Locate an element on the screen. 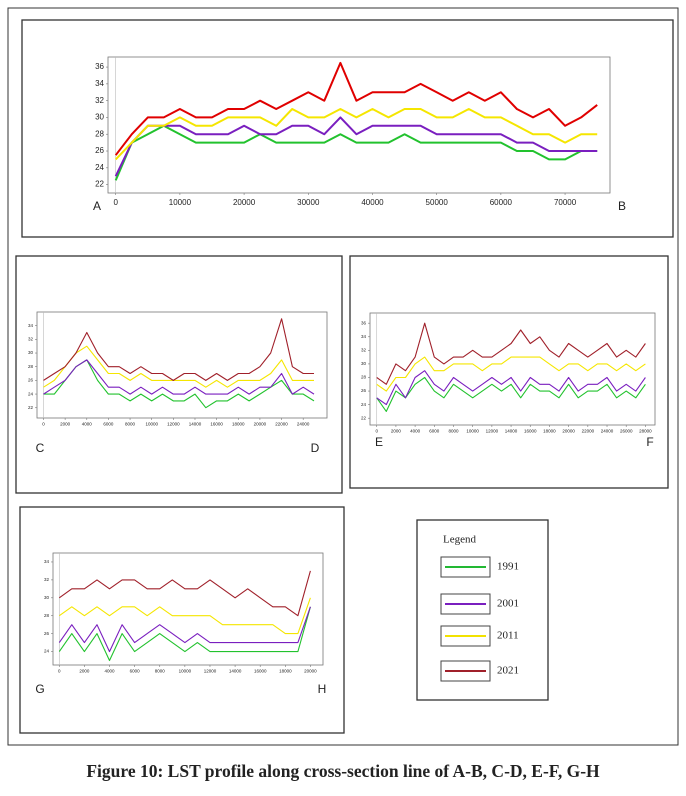 The image size is (686, 796). legend-label: 2001 is located at coordinates (508, 604).